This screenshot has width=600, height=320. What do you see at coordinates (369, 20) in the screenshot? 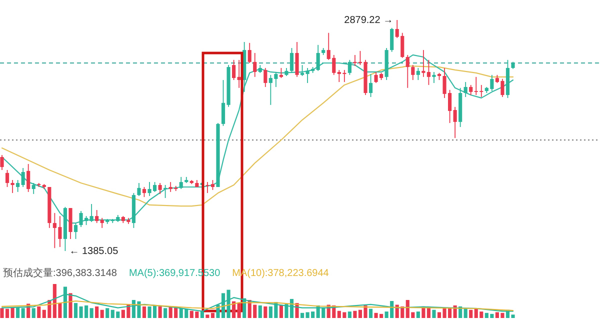
I see `annotation: 2879.22 →` at bounding box center [369, 20].